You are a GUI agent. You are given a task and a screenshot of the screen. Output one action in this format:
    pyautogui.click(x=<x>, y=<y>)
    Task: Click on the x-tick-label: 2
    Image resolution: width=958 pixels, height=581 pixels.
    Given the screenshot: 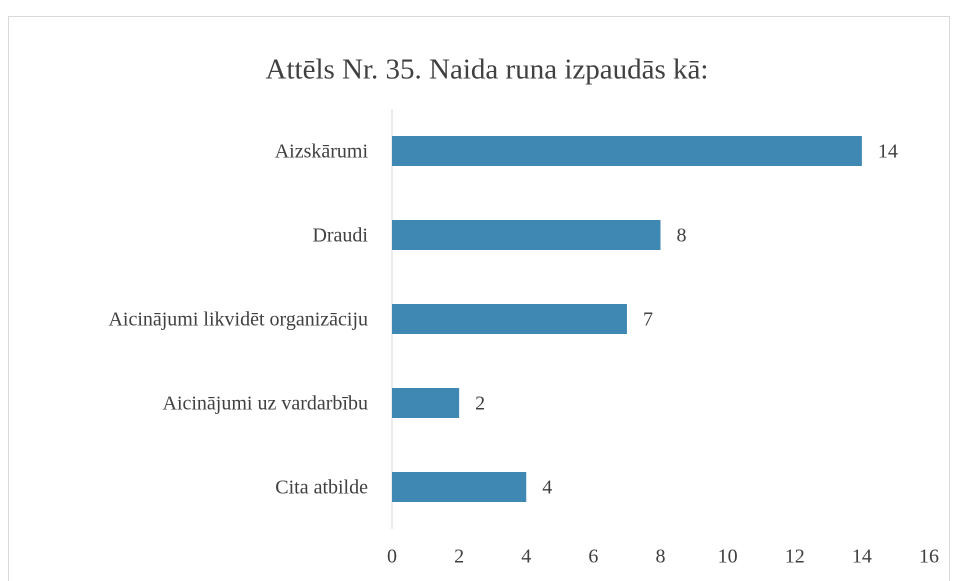 What is the action you would take?
    pyautogui.click(x=459, y=557)
    